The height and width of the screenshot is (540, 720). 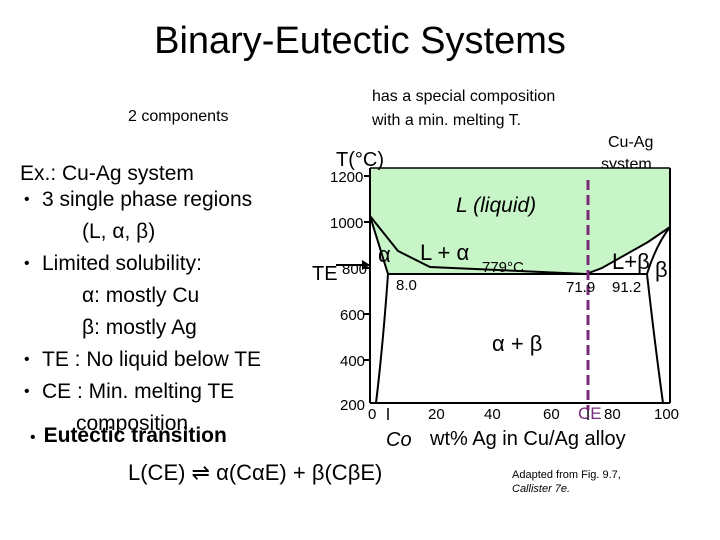 I want to click on special-note-line2: with a min. melting T., so click(x=447, y=120).